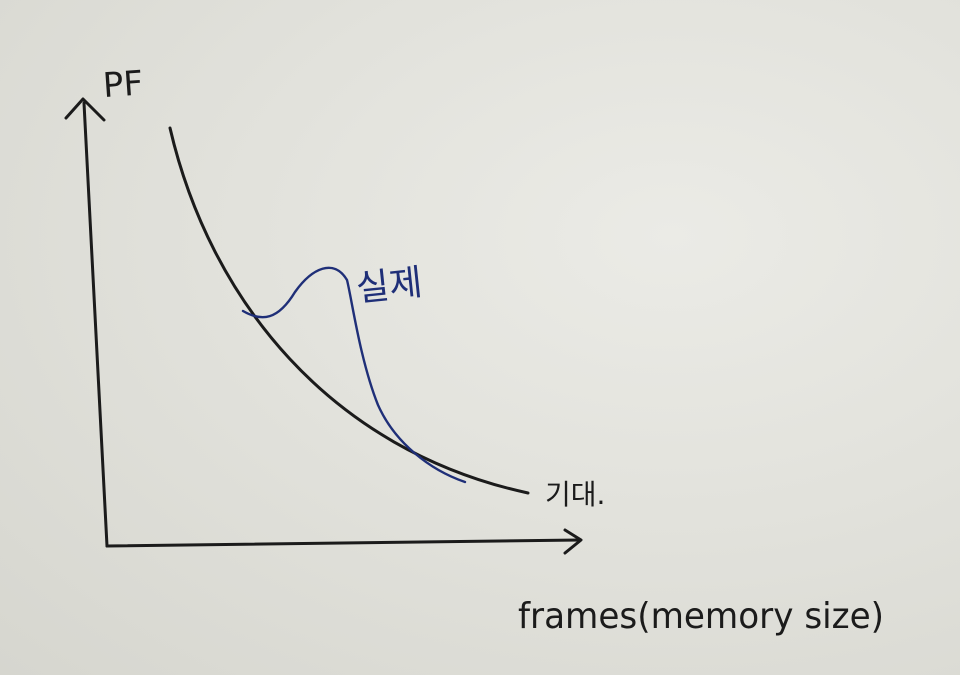 The image size is (960, 675). Describe the element at coordinates (123, 84) in the screenshot. I see `y-axis-label: PF` at that location.